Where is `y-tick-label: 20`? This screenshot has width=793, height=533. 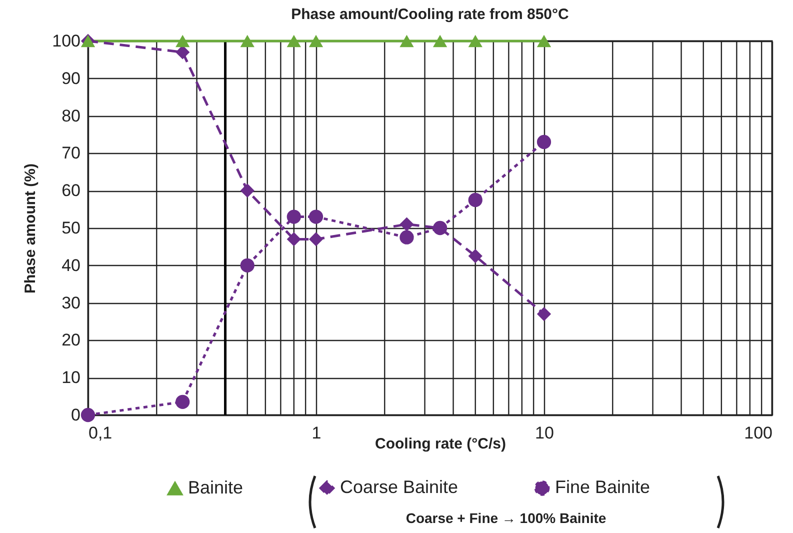
y-tick-label: 20 is located at coordinates (71, 340).